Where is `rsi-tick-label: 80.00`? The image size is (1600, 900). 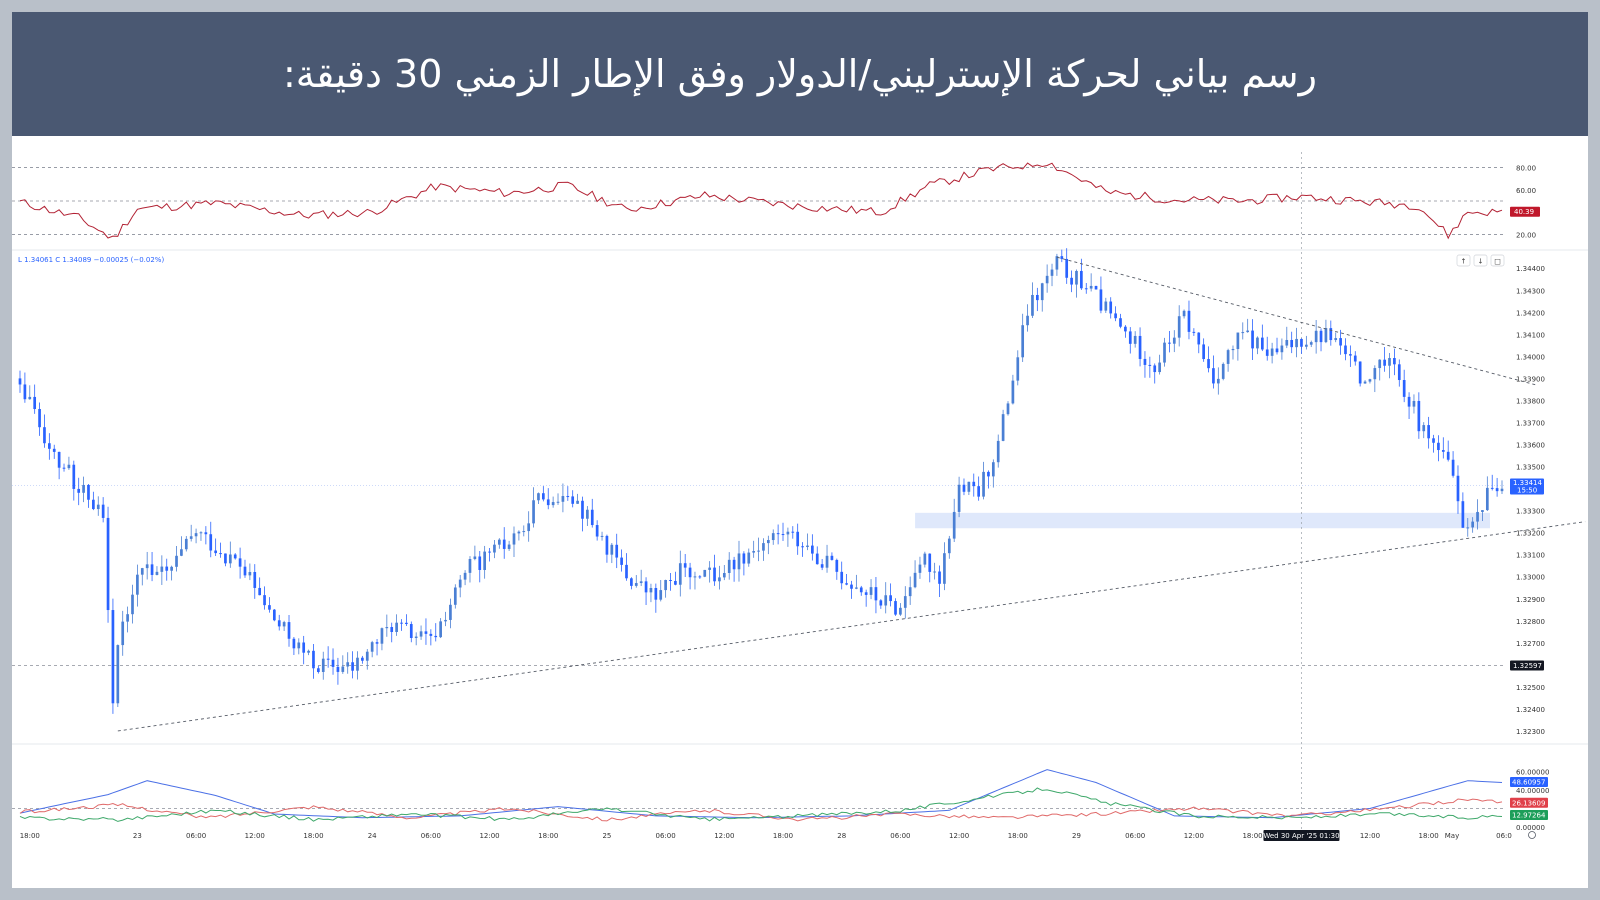
rsi-tick-label: 80.00 is located at coordinates (1526, 169).